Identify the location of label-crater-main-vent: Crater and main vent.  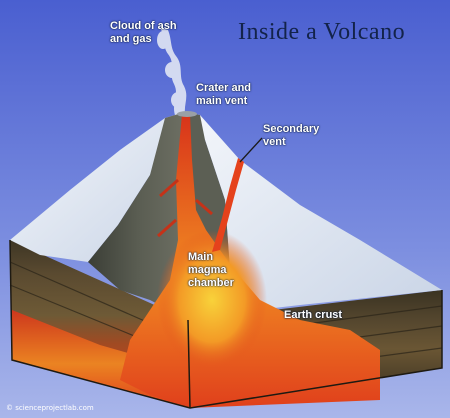
(224, 94).